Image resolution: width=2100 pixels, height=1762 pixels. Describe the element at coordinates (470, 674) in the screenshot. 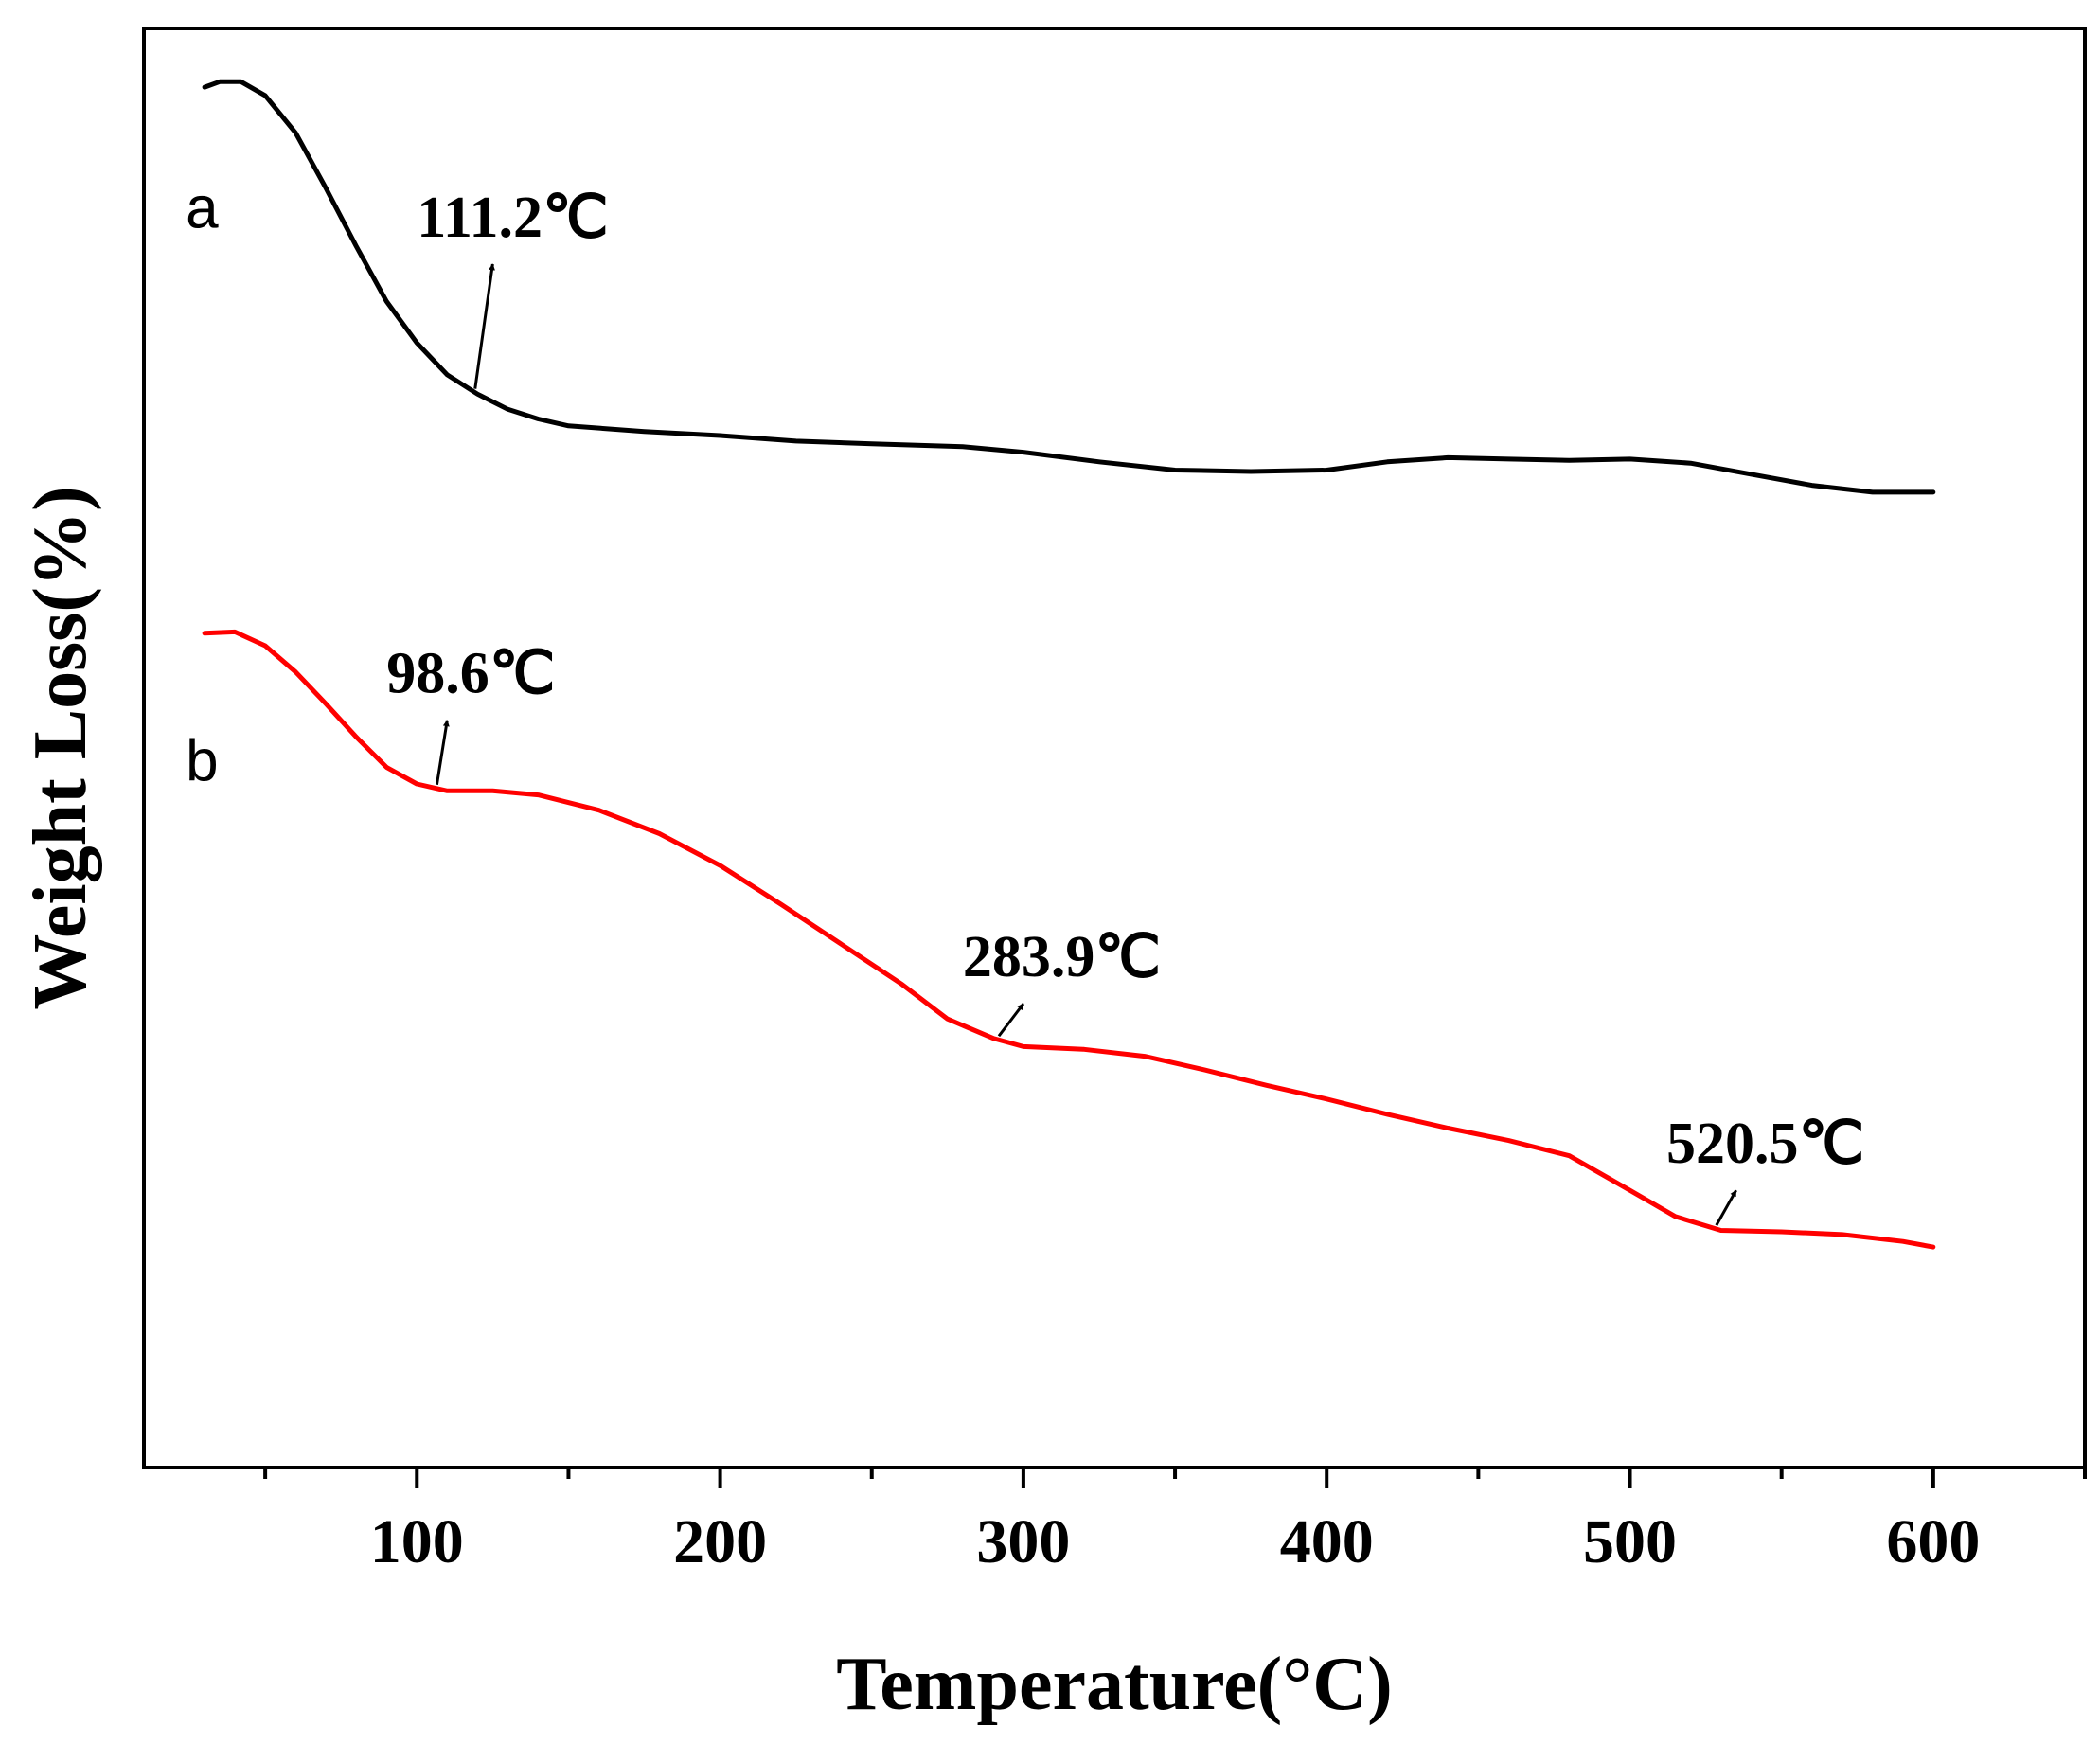

I see `annotation-label: 98.6℃` at that location.